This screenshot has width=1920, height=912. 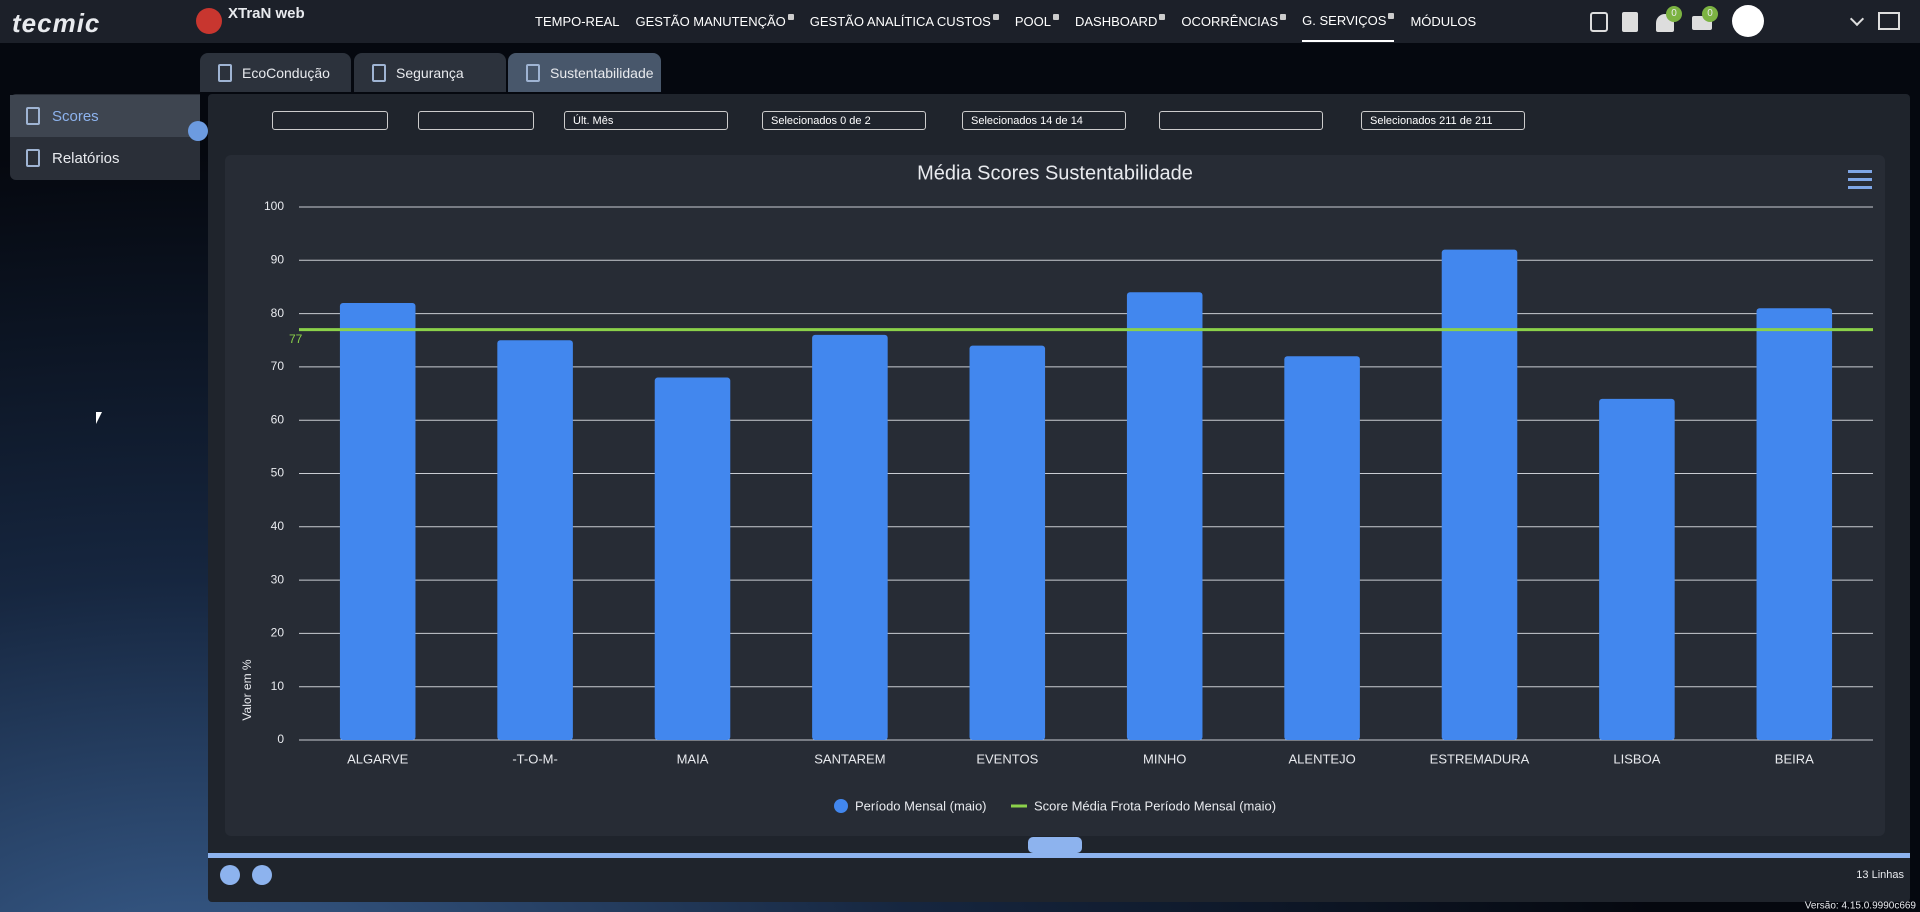 What do you see at coordinates (99, 418) in the screenshot?
I see `cursor` at bounding box center [99, 418].